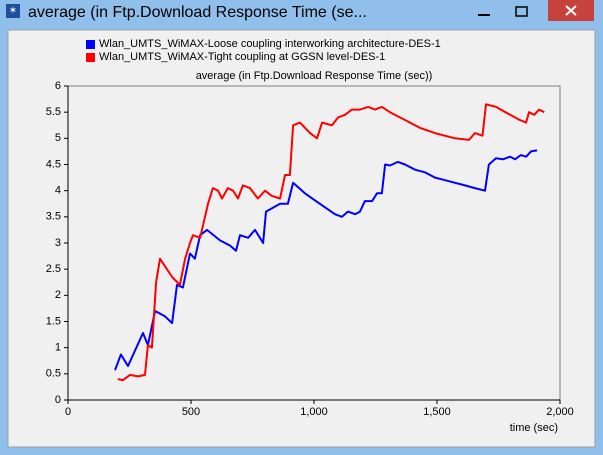  I want to click on x-tick-label: 2,000, so click(560, 412).